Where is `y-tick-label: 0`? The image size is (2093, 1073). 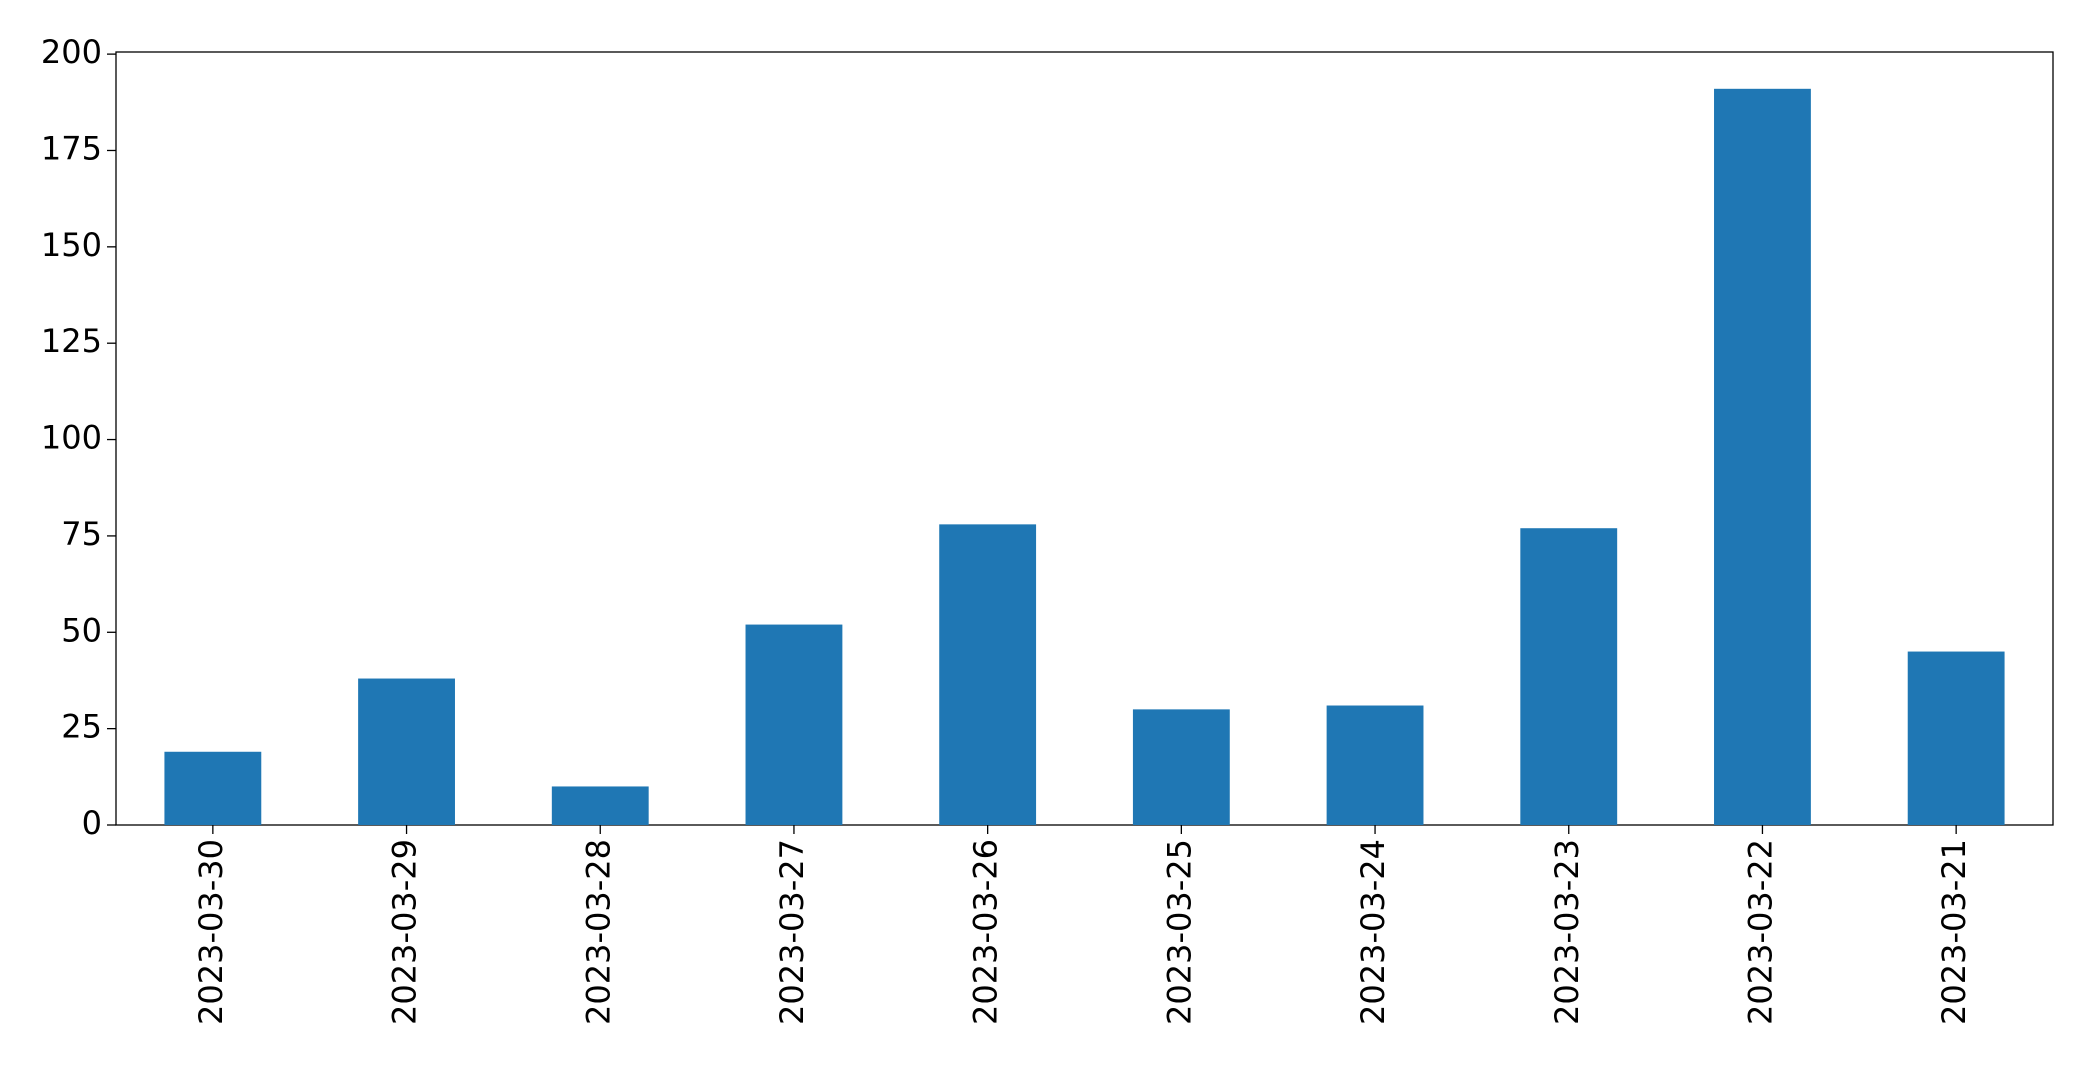 y-tick-label: 0 is located at coordinates (92, 823).